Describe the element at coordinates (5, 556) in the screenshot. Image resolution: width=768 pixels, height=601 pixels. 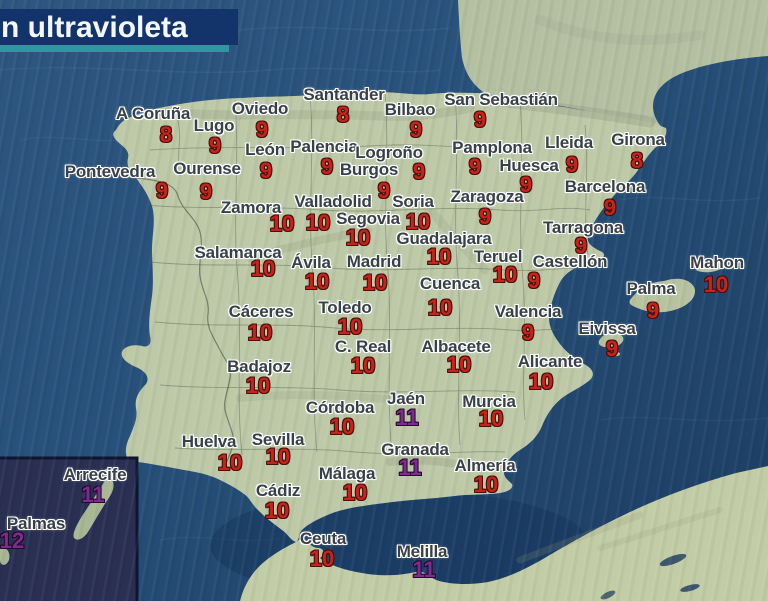
I see `gran-canaria-island-edge` at that location.